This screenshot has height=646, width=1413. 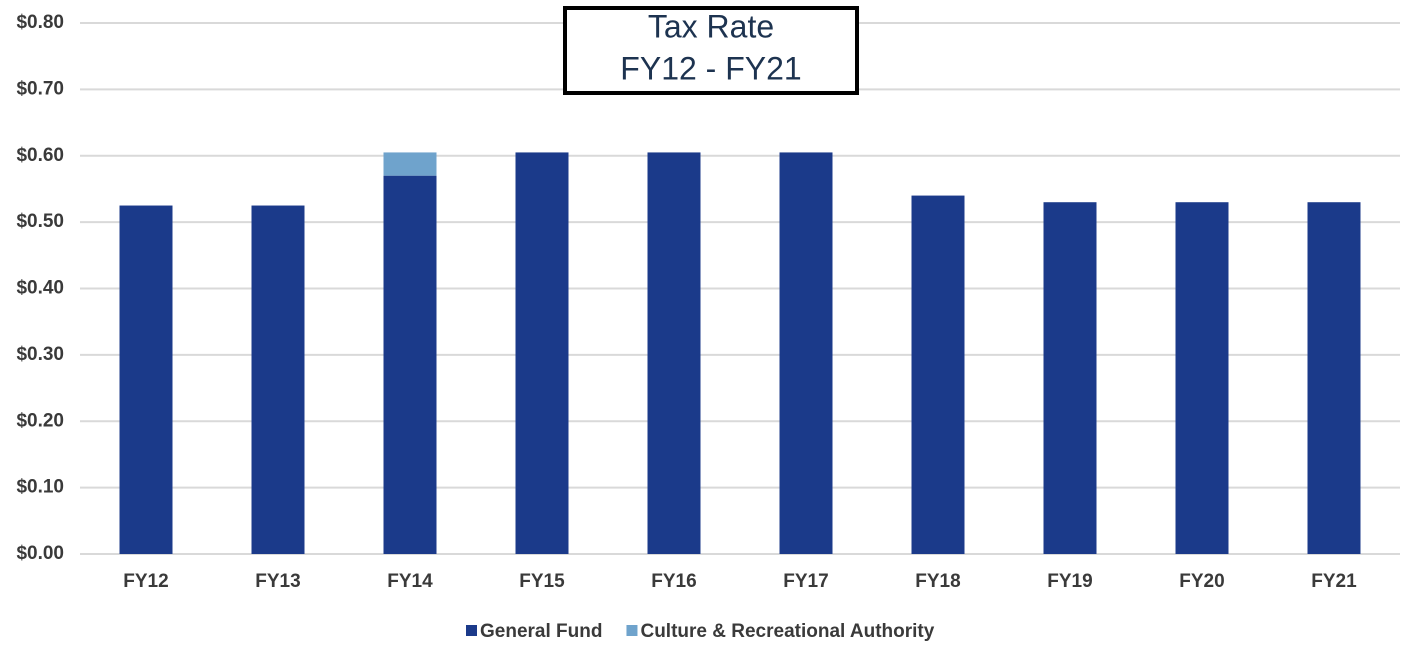 I want to click on legend-label: General Fund, so click(x=541, y=631).